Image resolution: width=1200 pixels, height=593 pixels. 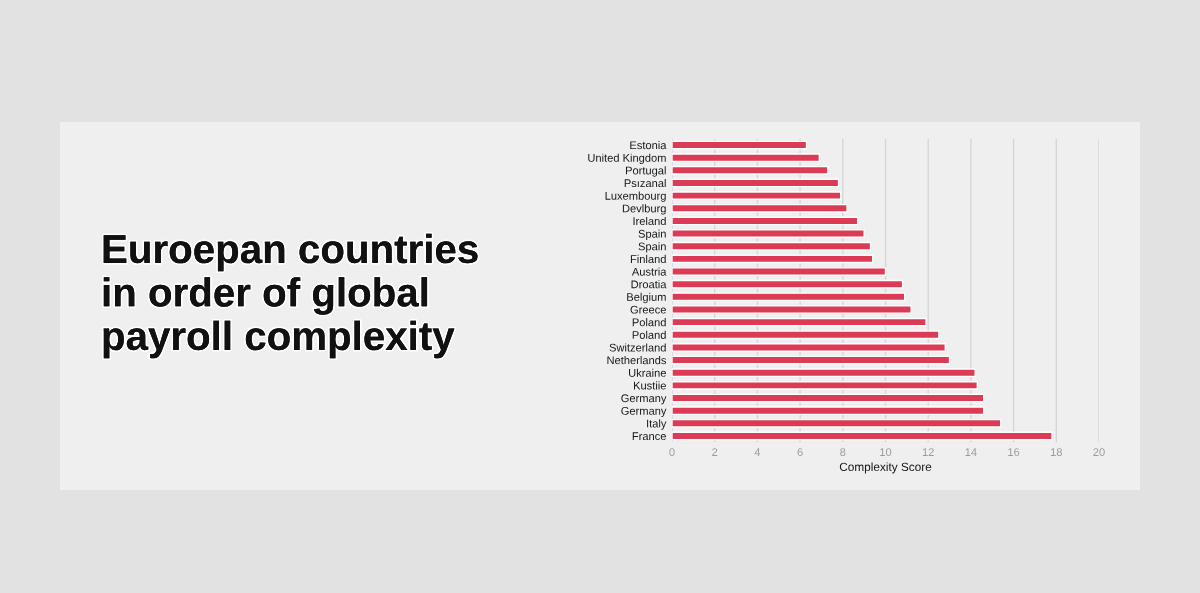 What do you see at coordinates (757, 452) in the screenshot?
I see `x-tick-label: 4` at bounding box center [757, 452].